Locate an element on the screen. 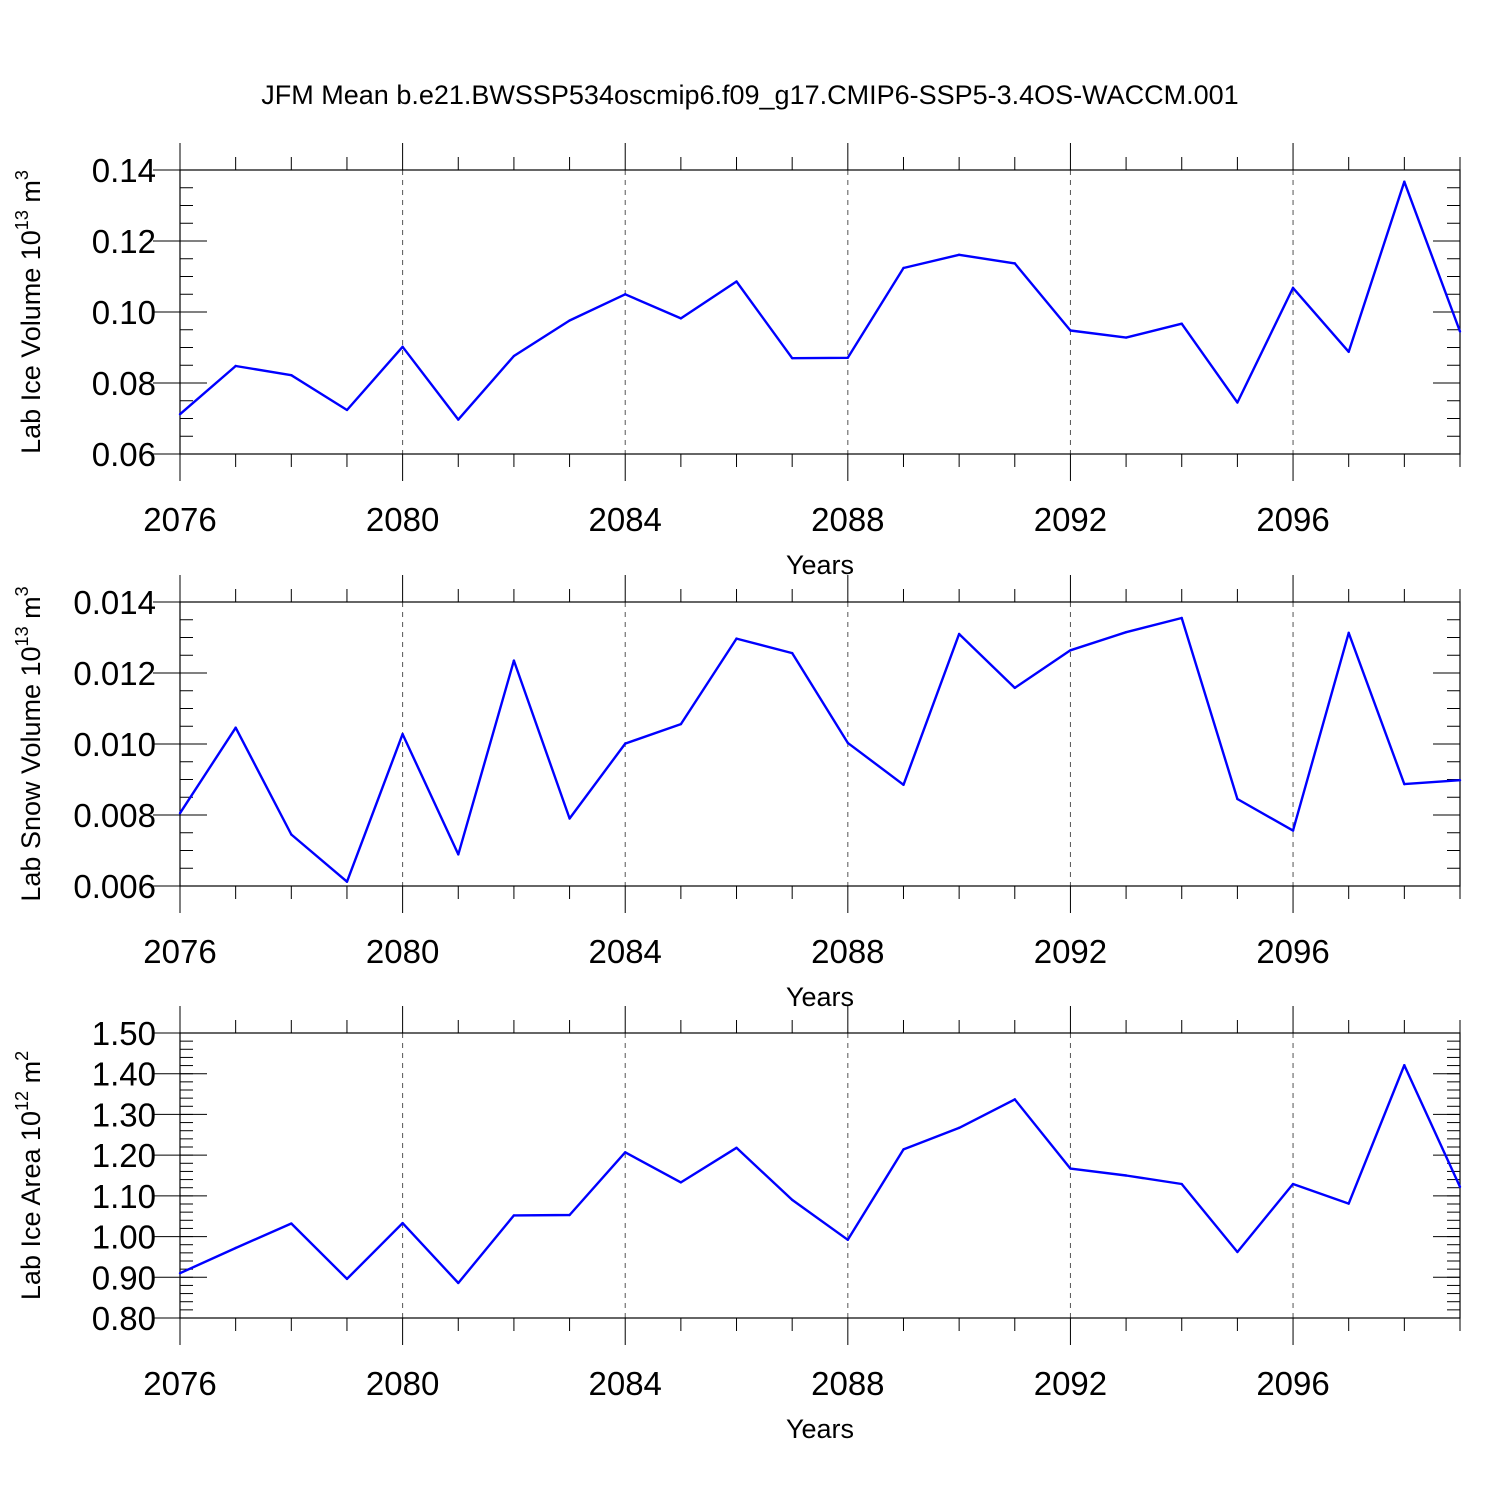 The height and width of the screenshot is (1505, 1500). y-tick-label: 0.014 is located at coordinates (114, 602).